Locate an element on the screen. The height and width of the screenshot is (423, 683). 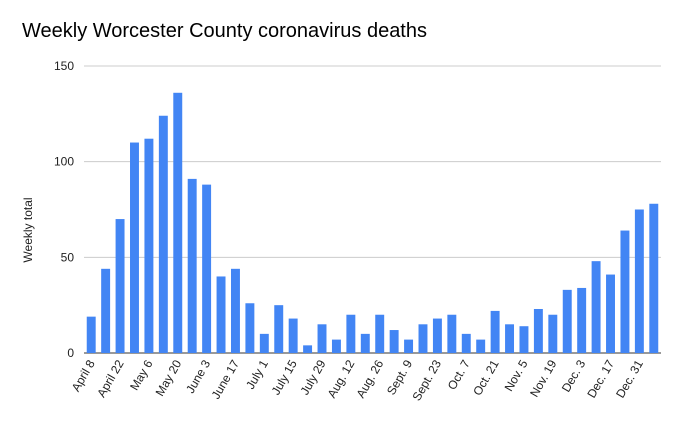
y-tick-label: 50 is located at coordinates (68, 257).